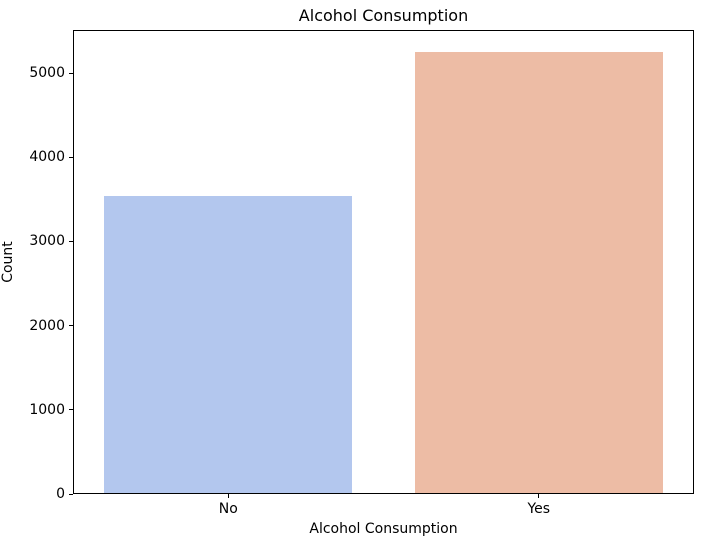 The width and height of the screenshot is (704, 547). I want to click on x-tick-label-yes: Yes, so click(539, 509).